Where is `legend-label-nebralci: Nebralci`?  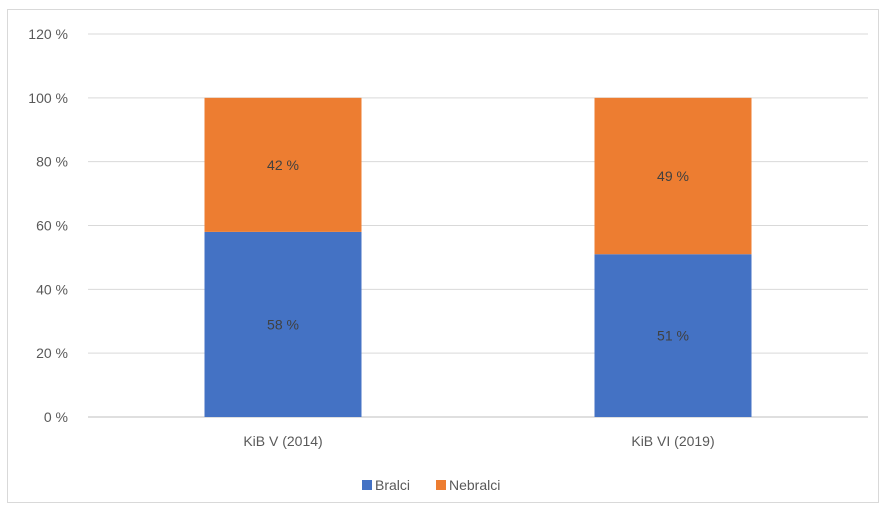
legend-label-nebralci: Nebralci is located at coordinates (474, 485).